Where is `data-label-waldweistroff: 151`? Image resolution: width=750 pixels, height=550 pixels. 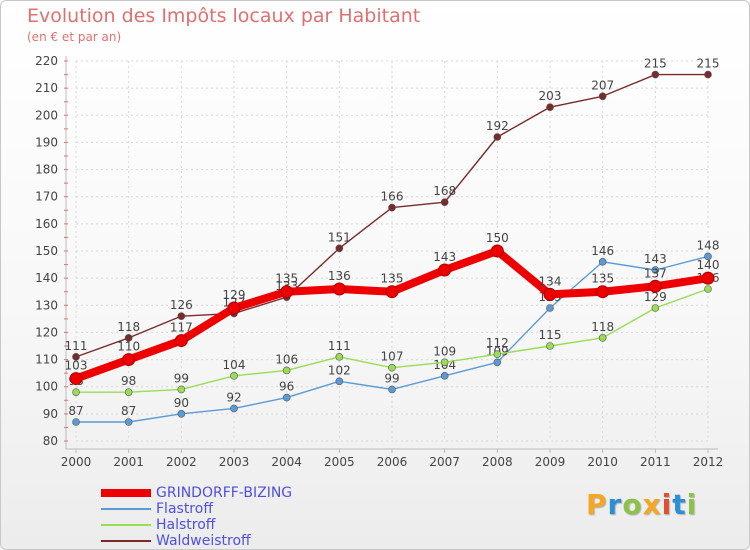 data-label-waldweistroff: 151 is located at coordinates (339, 237).